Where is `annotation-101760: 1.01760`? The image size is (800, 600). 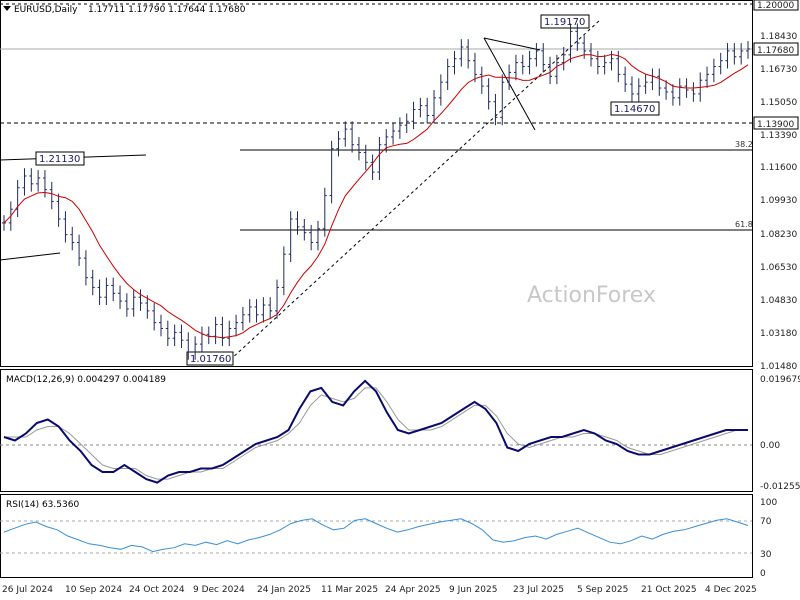
annotation-101760: 1.01760 is located at coordinates (210, 359).